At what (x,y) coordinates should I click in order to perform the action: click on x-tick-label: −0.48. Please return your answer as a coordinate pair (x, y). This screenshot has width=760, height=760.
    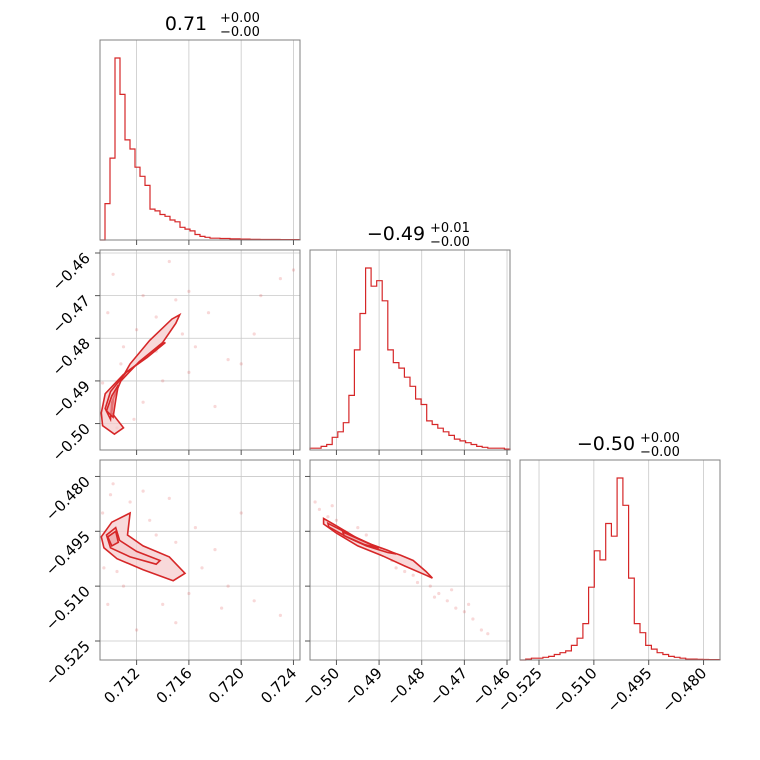
    Looking at the image, I should click on (405, 686).